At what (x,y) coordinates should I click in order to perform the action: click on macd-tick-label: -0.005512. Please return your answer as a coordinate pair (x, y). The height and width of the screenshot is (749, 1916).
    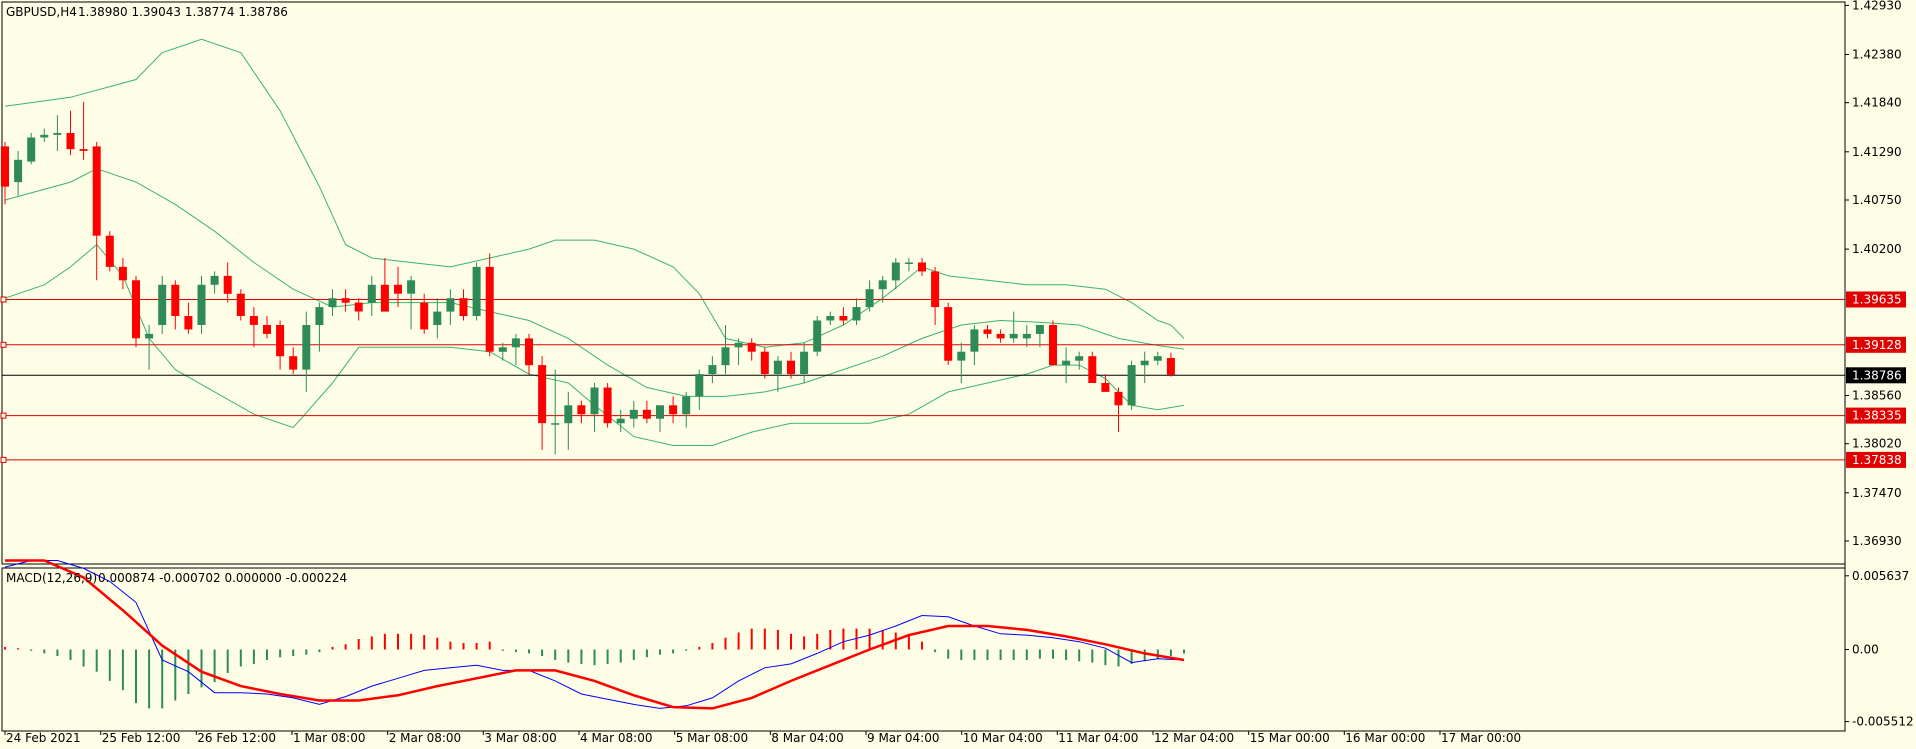
    Looking at the image, I should click on (1883, 722).